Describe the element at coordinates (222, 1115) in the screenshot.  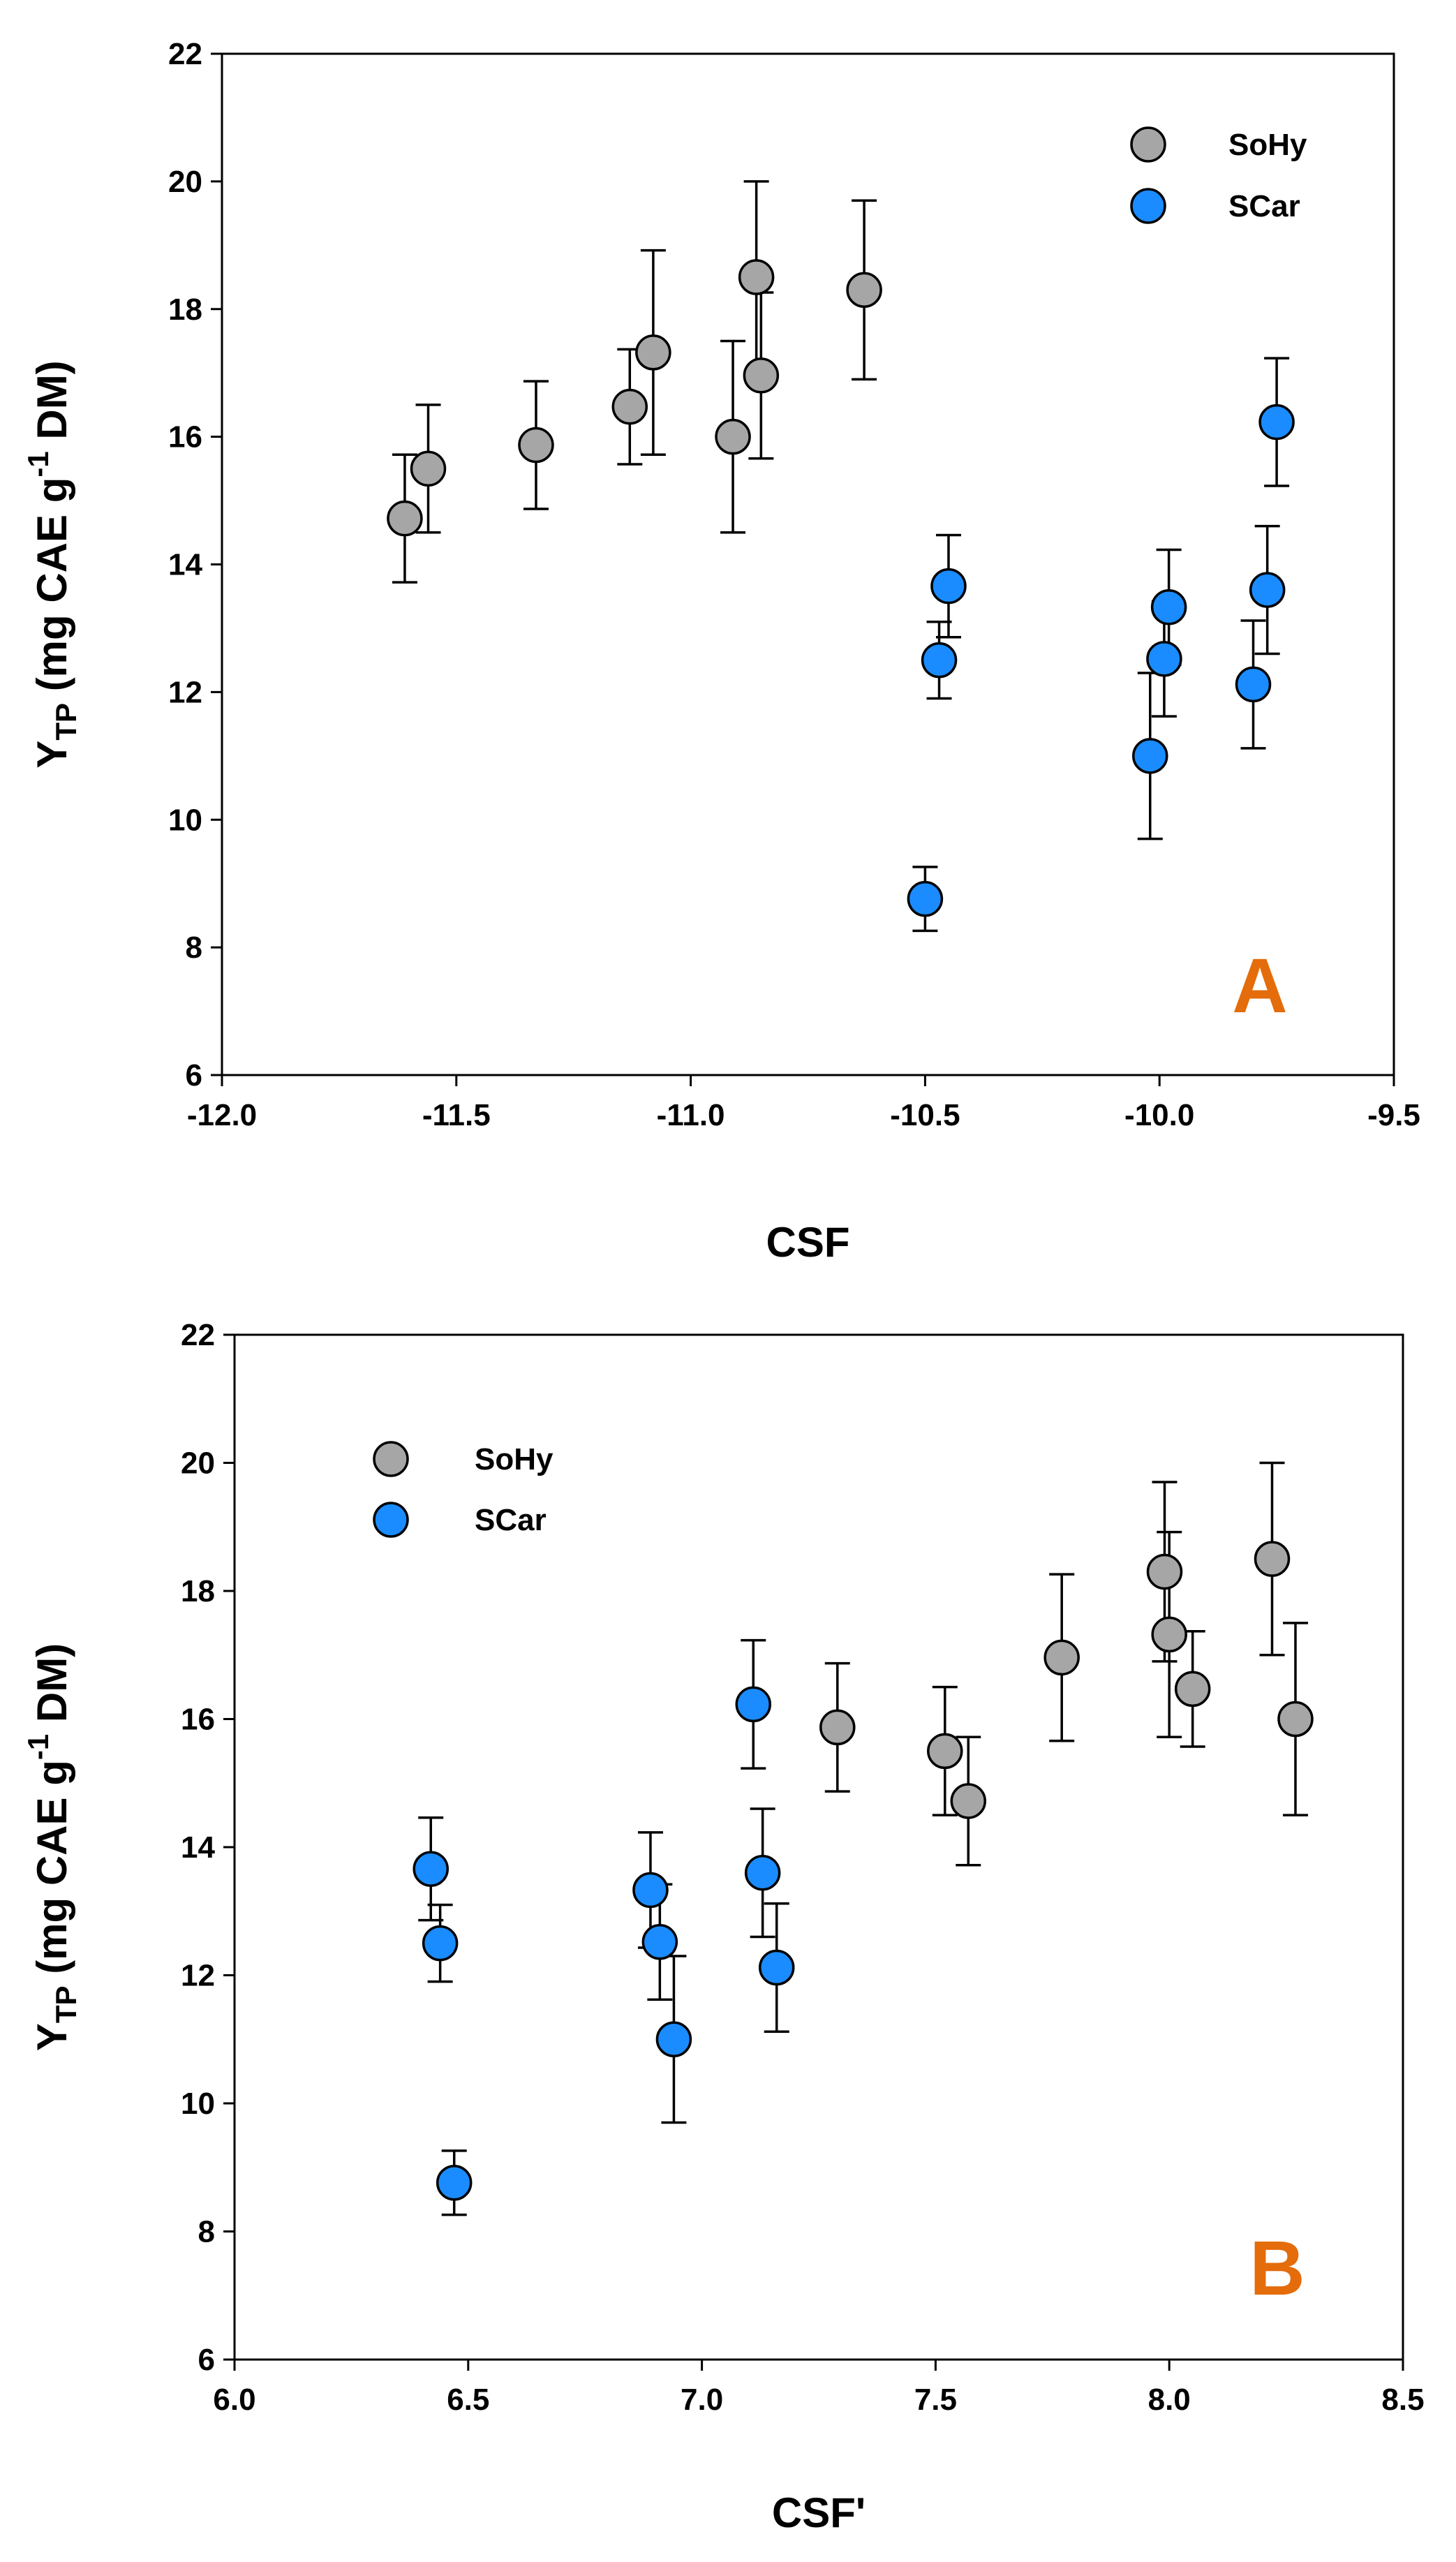
I see `x-tick-label: -12.0` at that location.